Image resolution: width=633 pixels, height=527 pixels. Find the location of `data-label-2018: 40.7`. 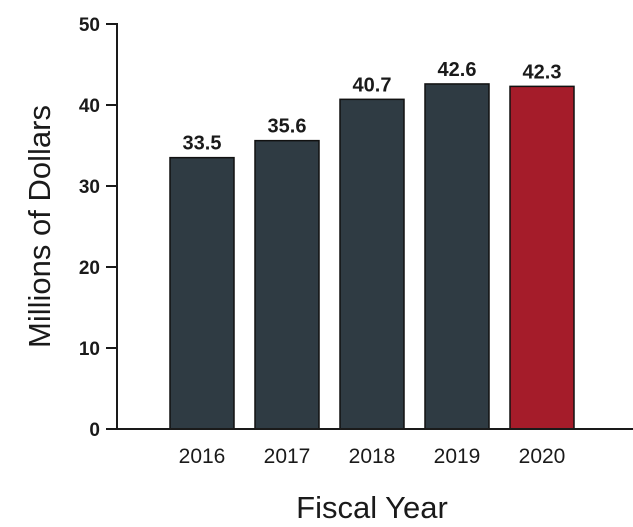

data-label-2018: 40.7 is located at coordinates (372, 85).